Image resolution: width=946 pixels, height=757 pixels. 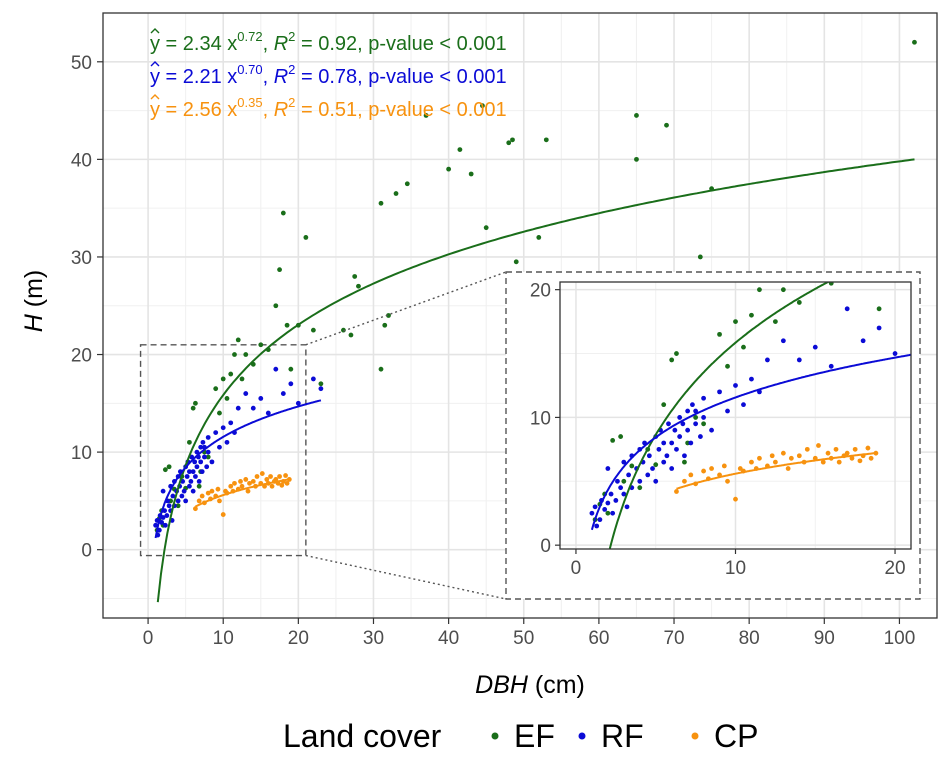 I want to click on inset-x-tick-label: 20, so click(x=894, y=568).